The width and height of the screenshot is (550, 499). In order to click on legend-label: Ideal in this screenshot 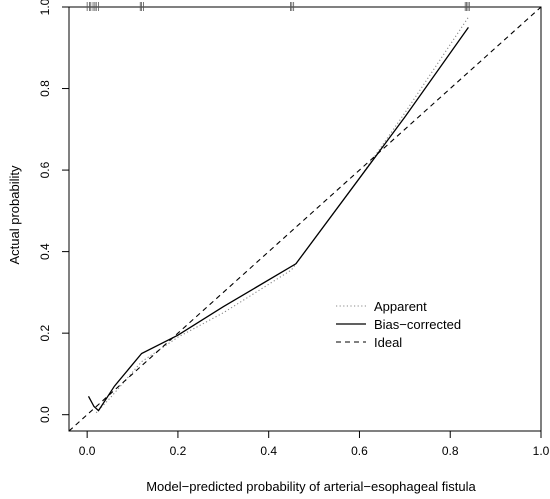, I will do `click(388, 342)`.